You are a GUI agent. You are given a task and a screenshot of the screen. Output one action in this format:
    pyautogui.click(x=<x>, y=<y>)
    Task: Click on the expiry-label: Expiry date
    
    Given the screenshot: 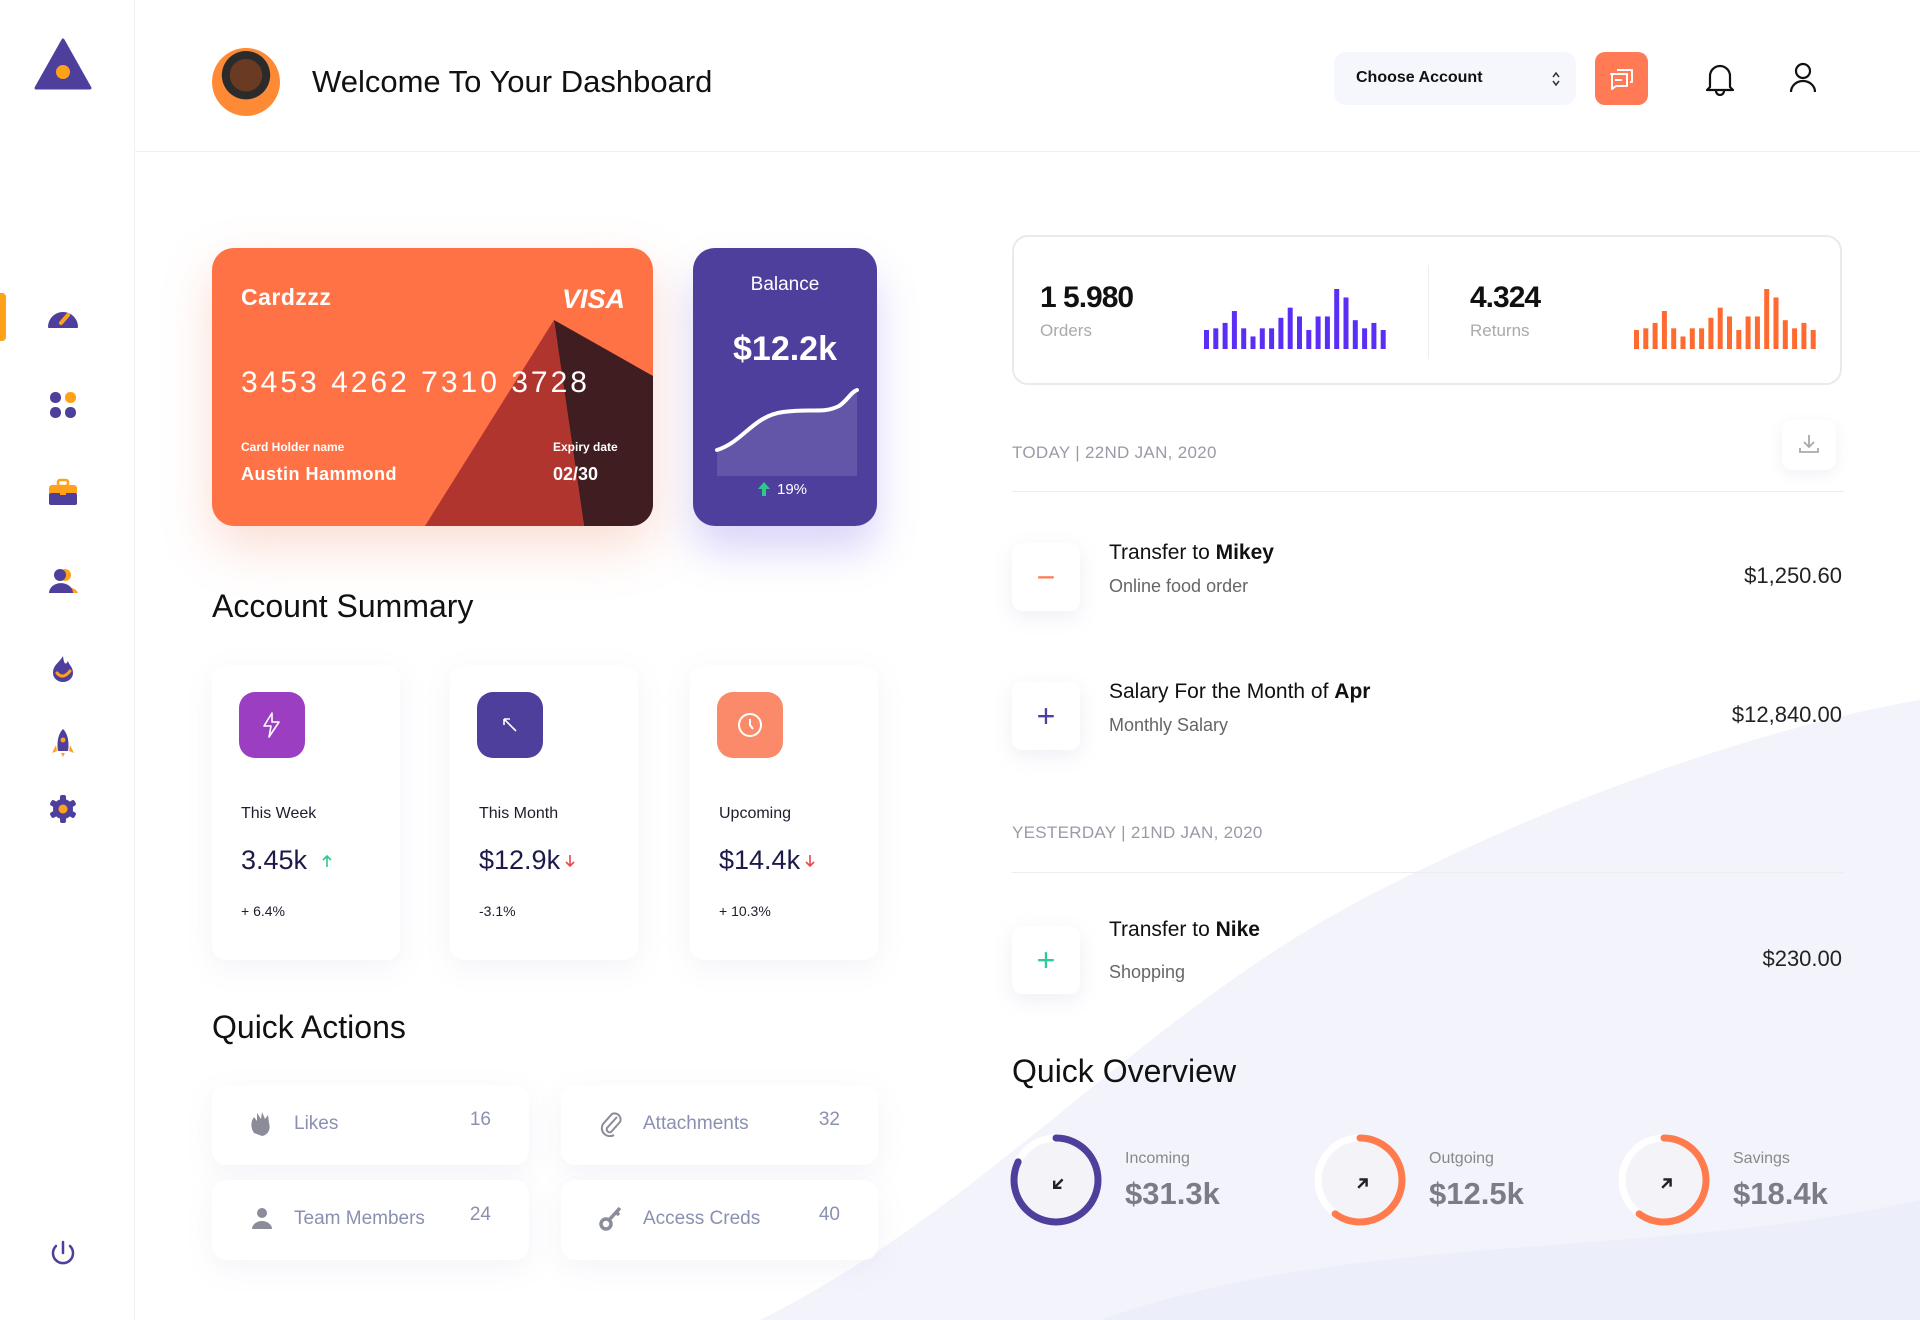 What is the action you would take?
    pyautogui.click(x=585, y=447)
    